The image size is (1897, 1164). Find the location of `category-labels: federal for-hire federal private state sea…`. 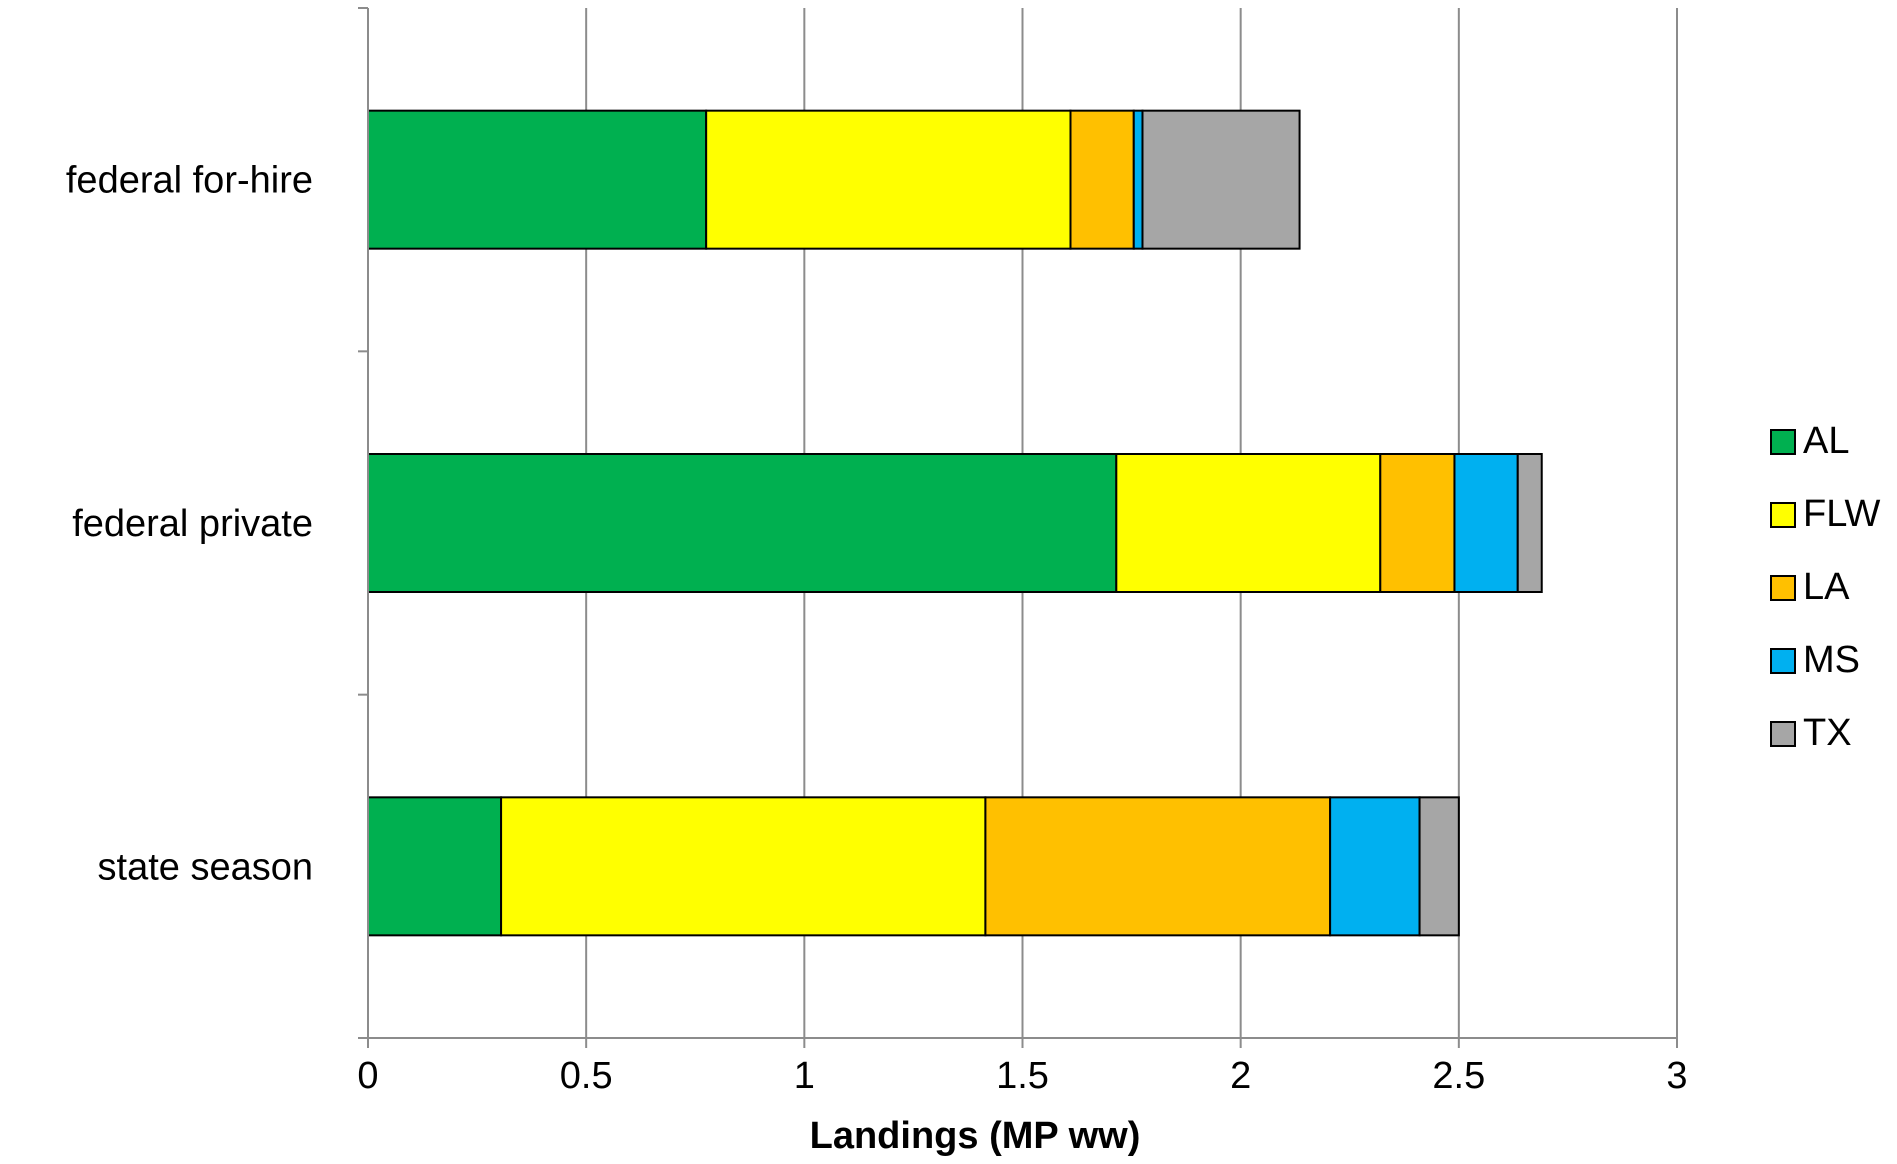

category-labels: federal for-hire federal private state sea… is located at coordinates (189, 524).